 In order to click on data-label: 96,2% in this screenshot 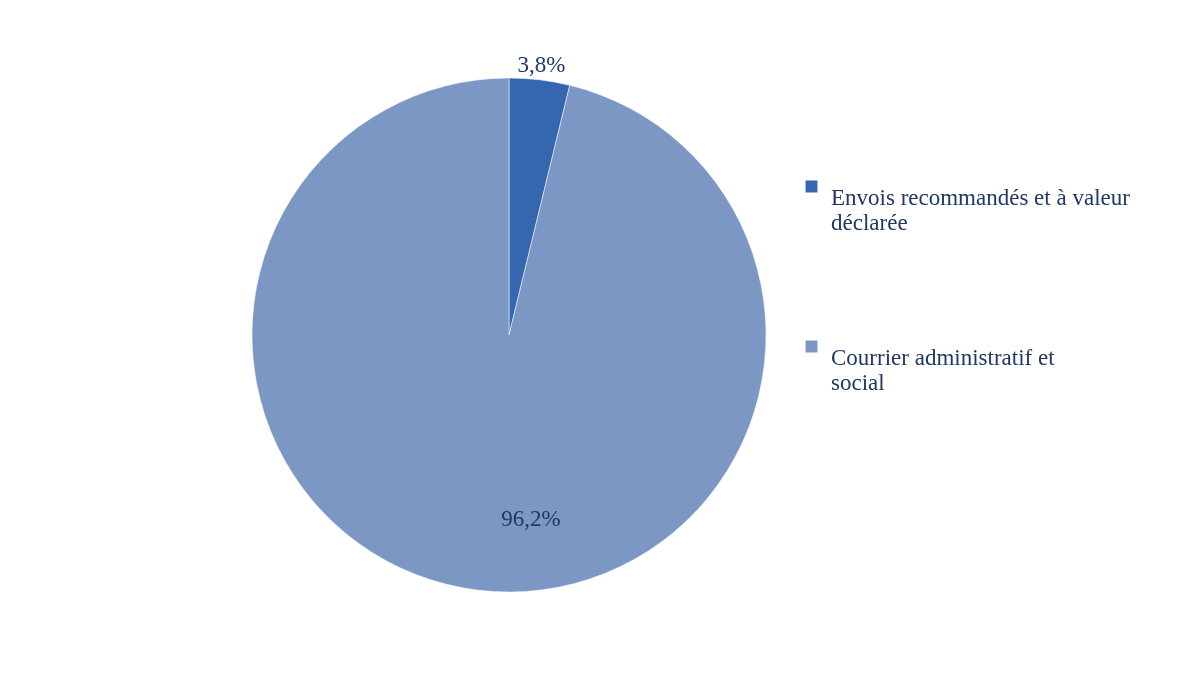, I will do `click(531, 518)`.